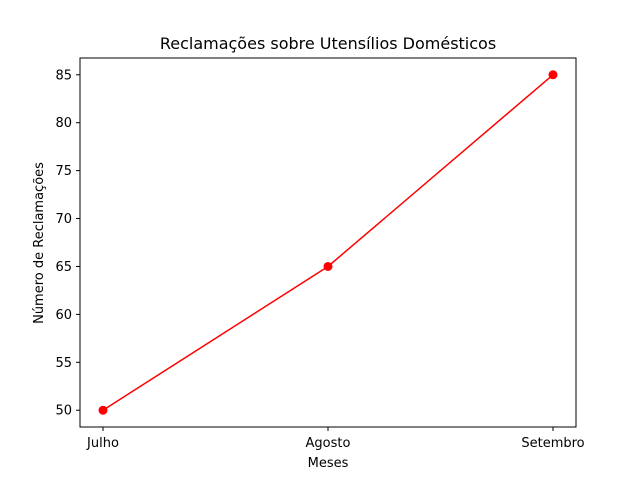 This screenshot has width=640, height=484. I want to click on y-tick-label: 50, so click(63, 411).